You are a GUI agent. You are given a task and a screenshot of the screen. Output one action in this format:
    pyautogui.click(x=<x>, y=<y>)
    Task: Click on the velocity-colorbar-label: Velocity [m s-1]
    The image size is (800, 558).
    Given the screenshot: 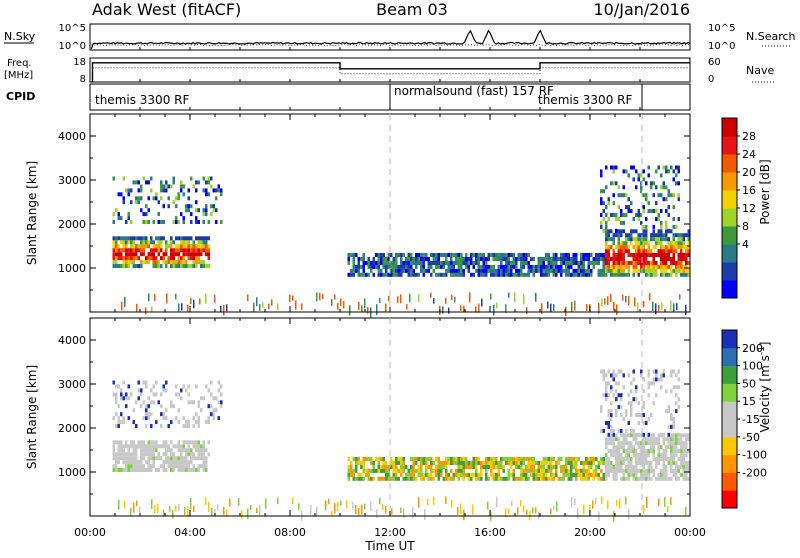 What is the action you would take?
    pyautogui.click(x=764, y=387)
    